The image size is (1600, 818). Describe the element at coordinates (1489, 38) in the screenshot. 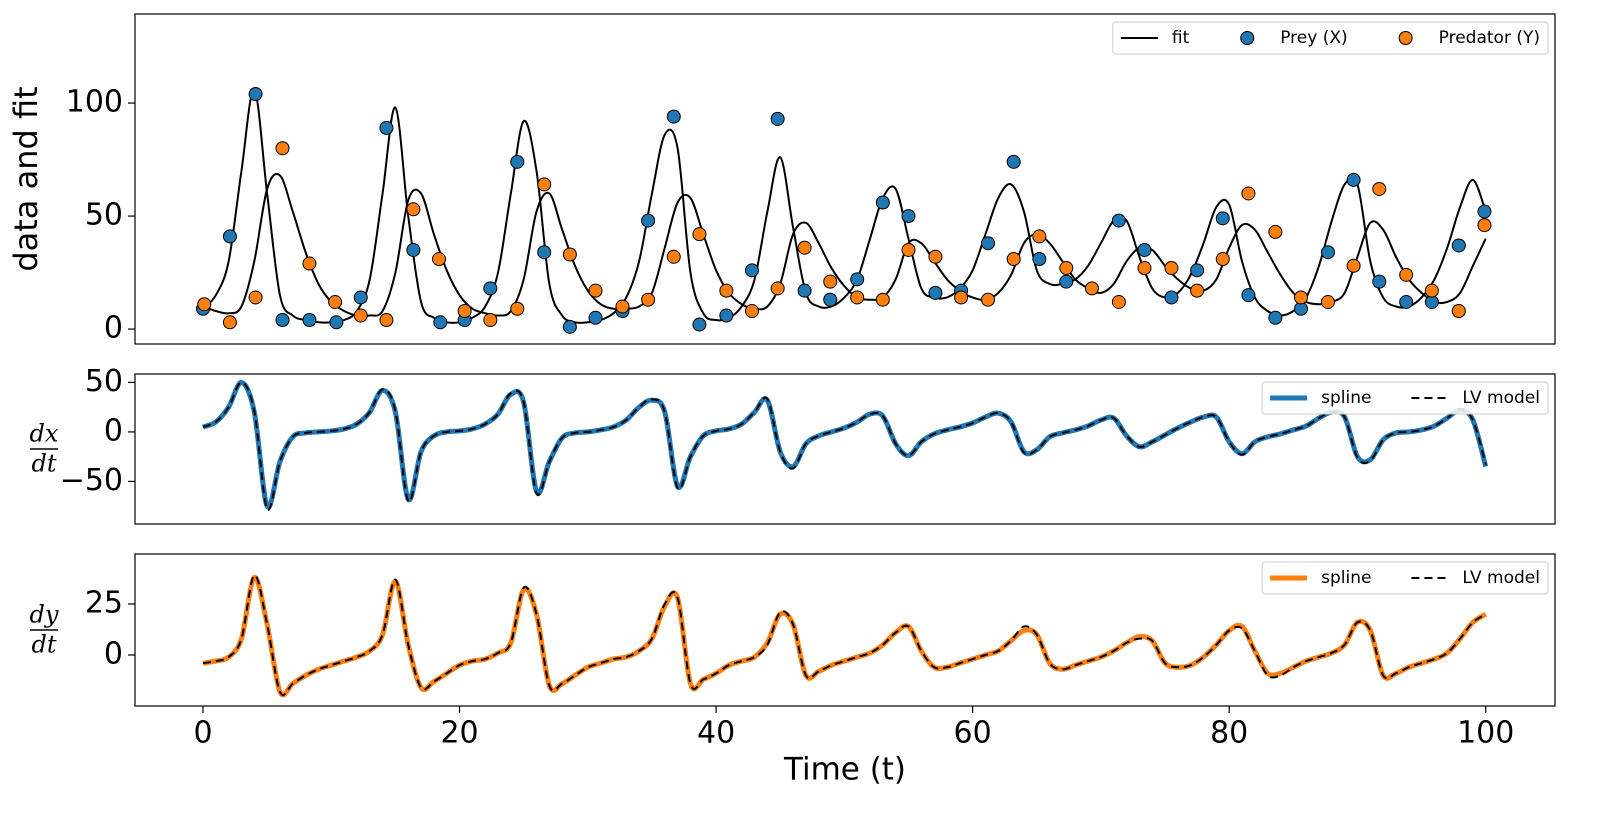

I see `legend-label: Predator (Y)` at that location.